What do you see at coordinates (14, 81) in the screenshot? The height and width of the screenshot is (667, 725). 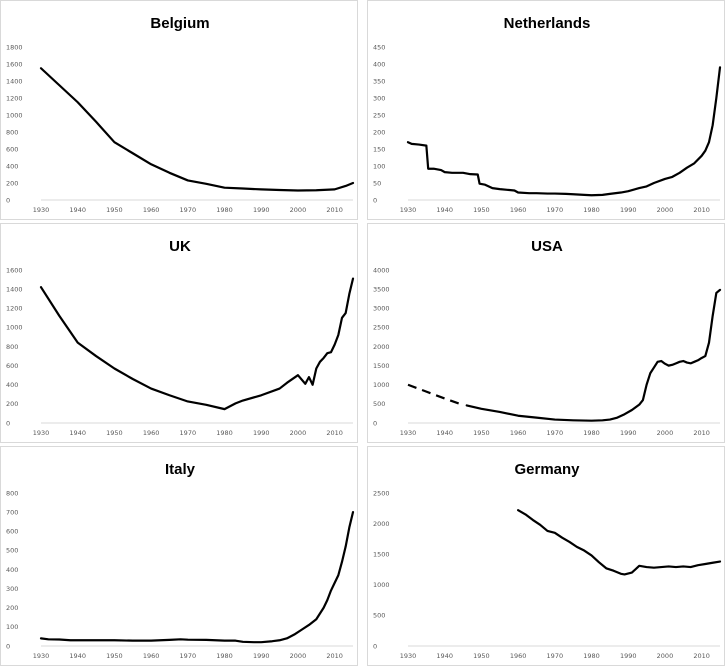 I see `y-tick-label: 1400` at bounding box center [14, 81].